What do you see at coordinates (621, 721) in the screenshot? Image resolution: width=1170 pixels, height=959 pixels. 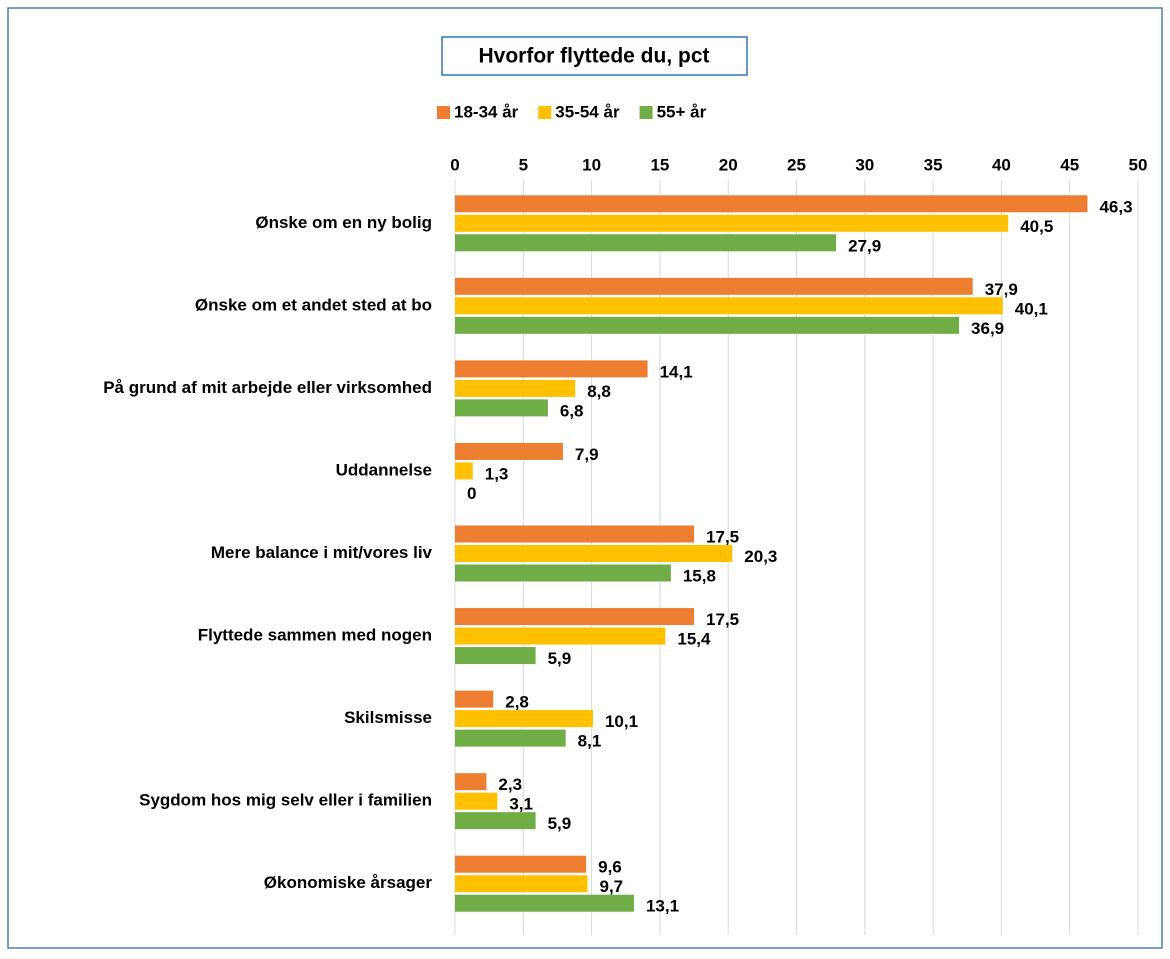 I see `data-label: 10,1` at bounding box center [621, 721].